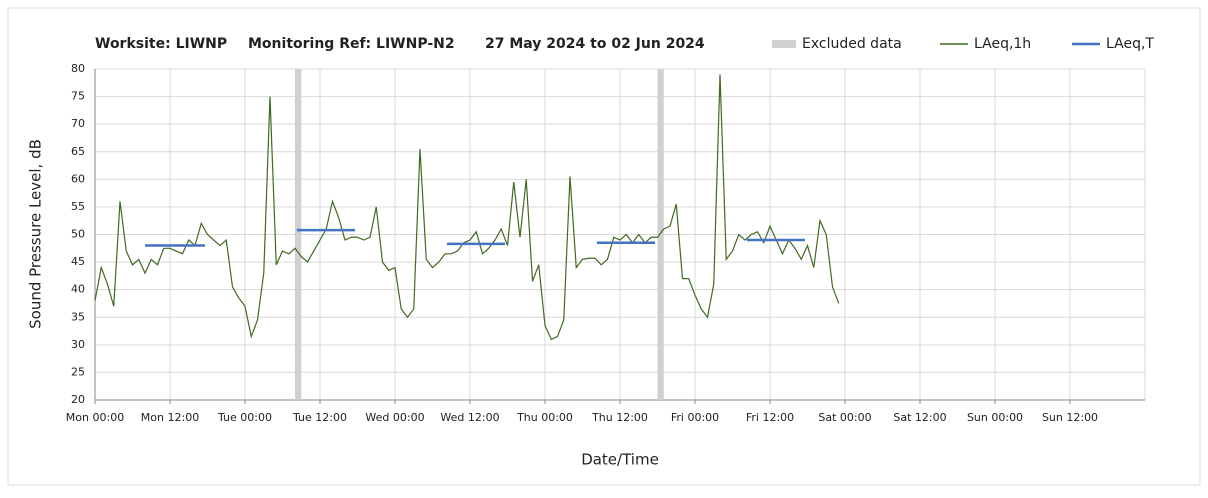 The height and width of the screenshot is (498, 1208). Describe the element at coordinates (78, 206) in the screenshot. I see `y-tick-label: 55` at that location.